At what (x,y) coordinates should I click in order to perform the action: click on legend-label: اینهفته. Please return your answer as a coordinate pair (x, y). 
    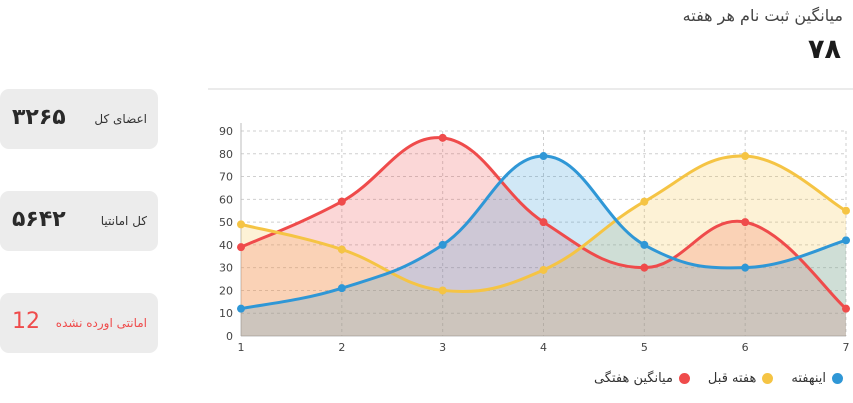
    Looking at the image, I should click on (808, 378).